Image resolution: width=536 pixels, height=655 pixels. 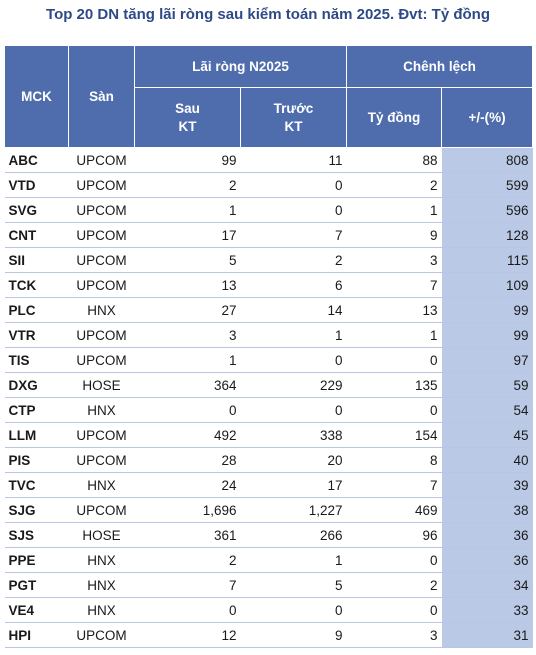 I want to click on cell-truoc-kt: 7, so click(x=293, y=235).